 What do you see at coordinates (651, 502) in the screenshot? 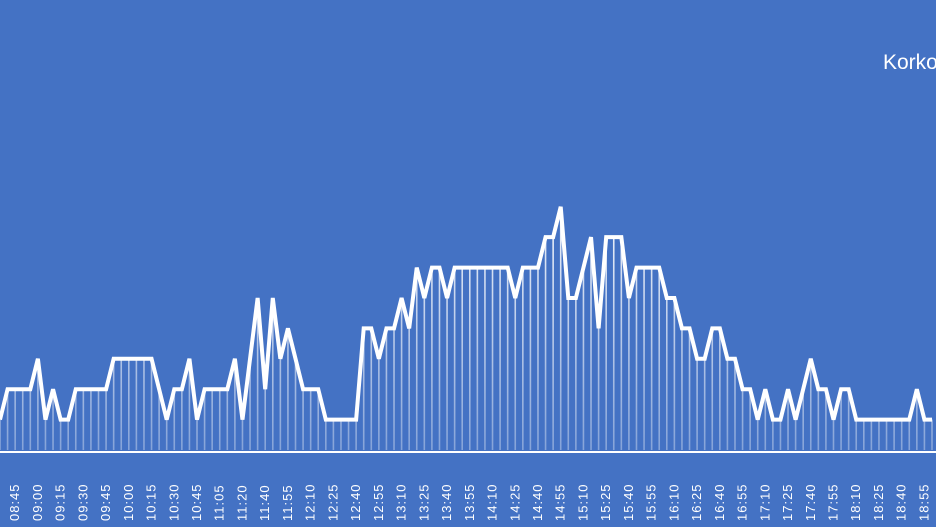
I see `x-tick-label: 15:55` at bounding box center [651, 502].